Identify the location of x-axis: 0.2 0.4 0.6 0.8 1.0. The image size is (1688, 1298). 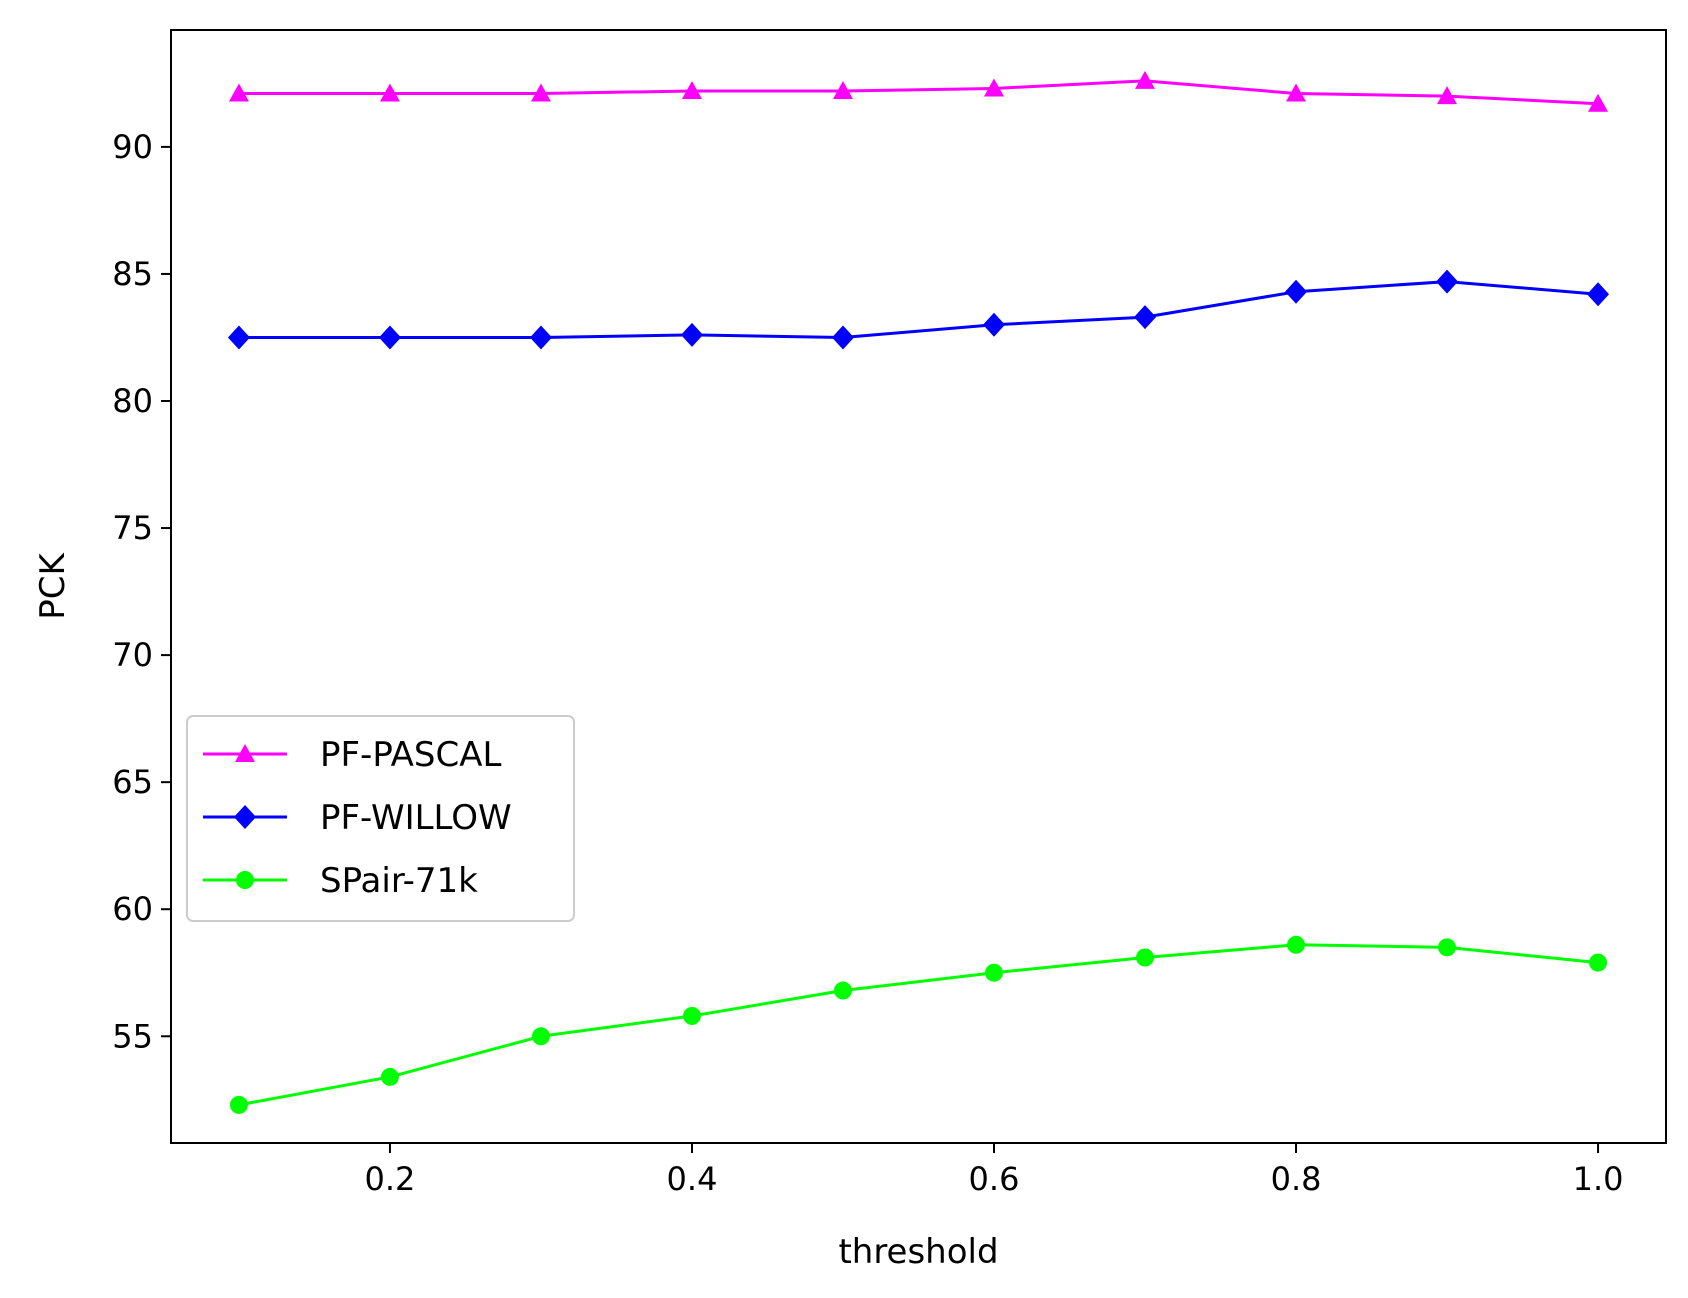
(994, 1170).